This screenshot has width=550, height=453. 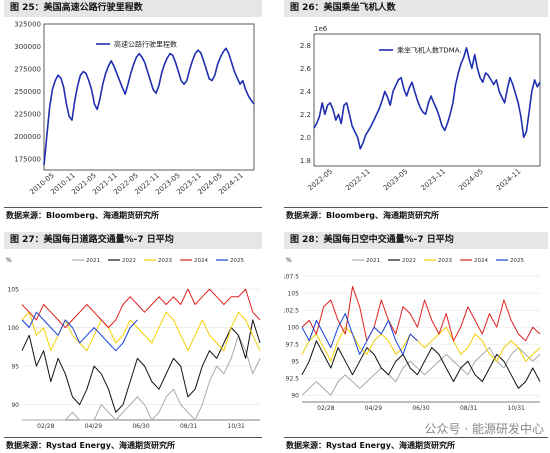 I want to click on panel-1-rule, so click(x=133, y=207).